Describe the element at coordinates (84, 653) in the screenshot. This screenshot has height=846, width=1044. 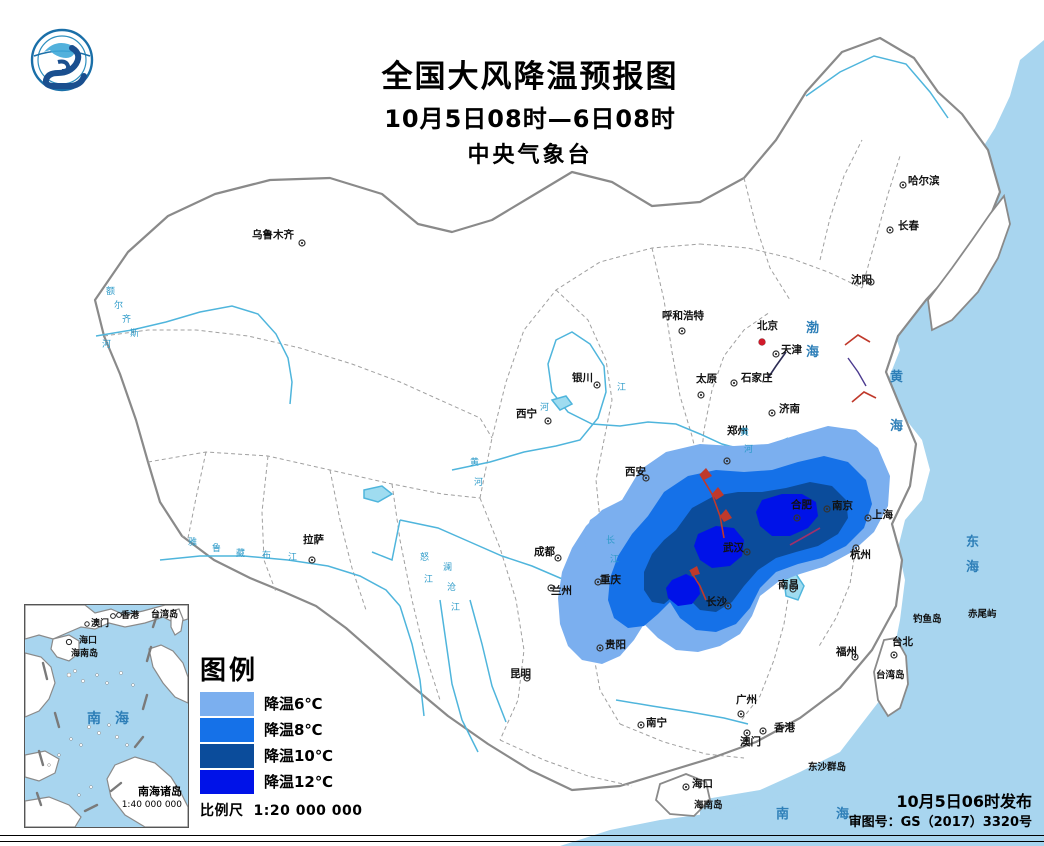
I see `inset-label-海南岛: 海南岛` at that location.